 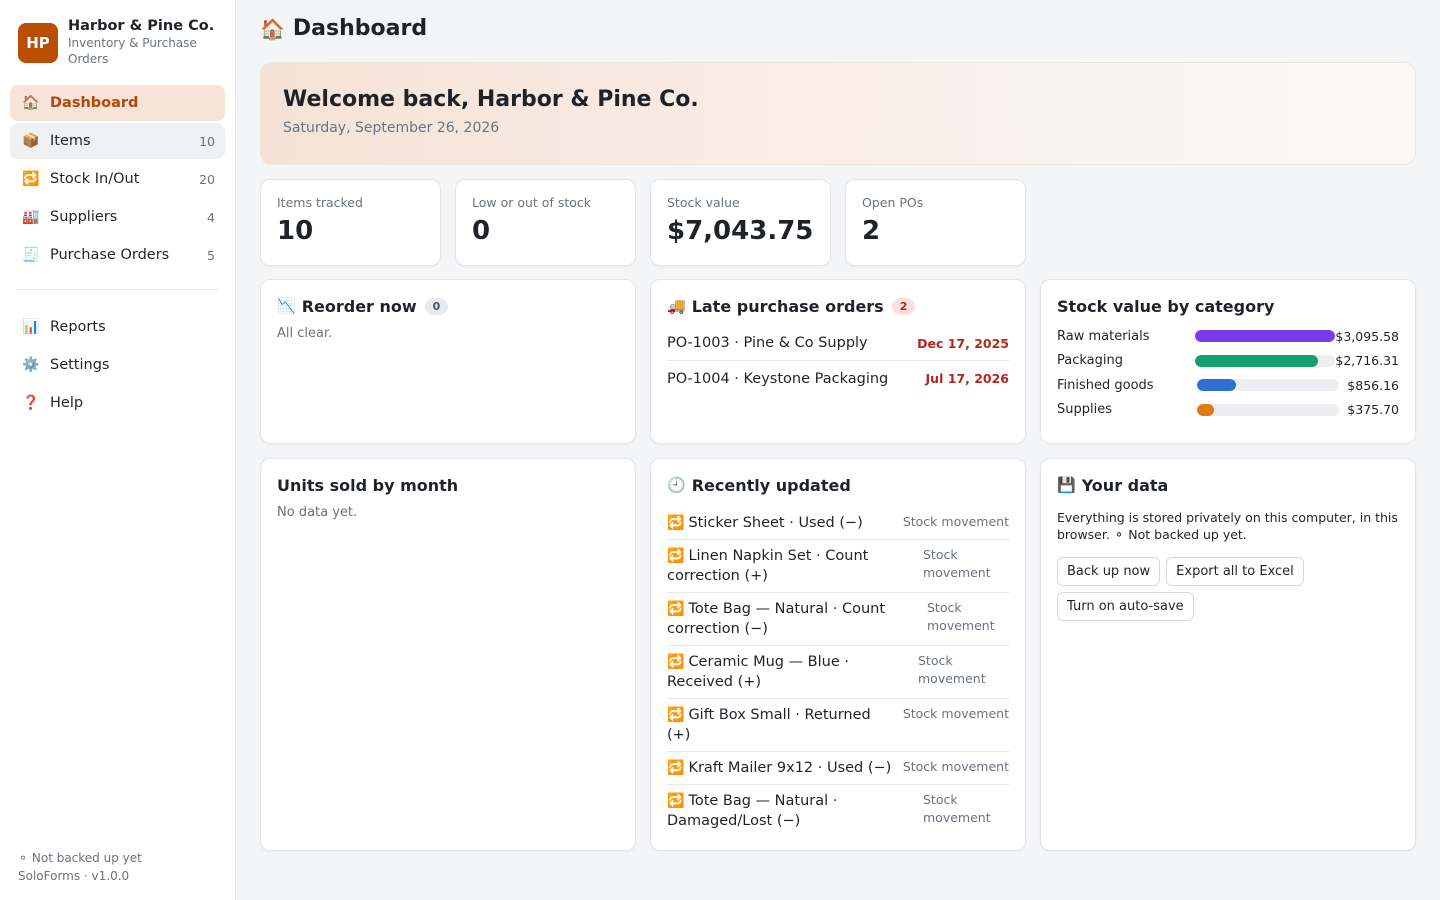 I want to click on category-row: Finished goods $856.16, so click(x=1228, y=385).